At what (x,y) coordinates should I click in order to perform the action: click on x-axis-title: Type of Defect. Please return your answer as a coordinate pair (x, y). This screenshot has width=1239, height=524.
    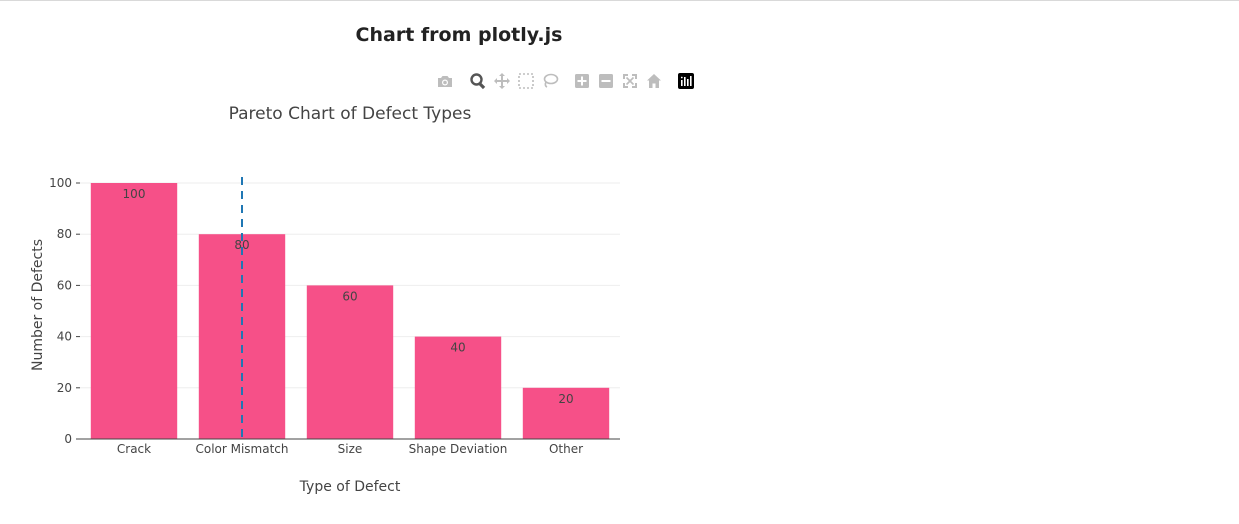
    Looking at the image, I should click on (350, 487).